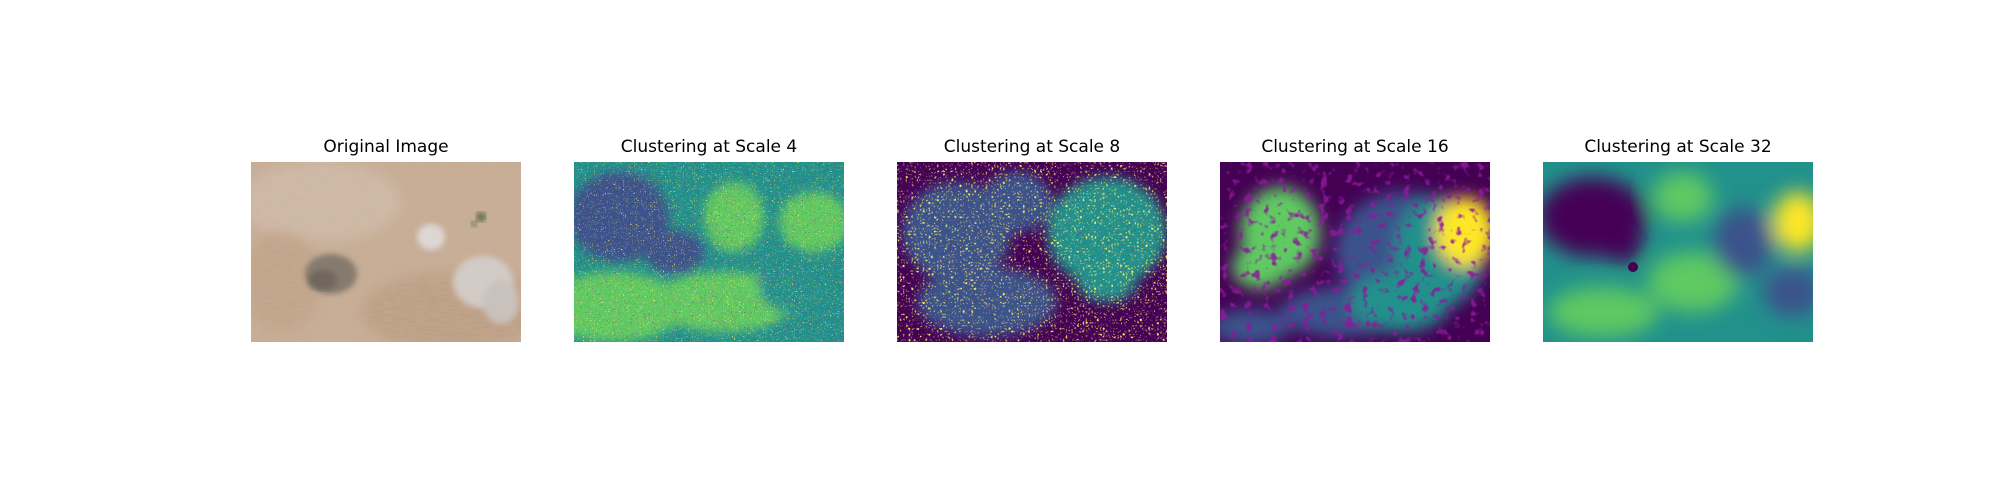 Image resolution: width=2000 pixels, height=500 pixels. I want to click on panel-clustering-scale-4: Clustering at Scale 4, so click(709, 238).